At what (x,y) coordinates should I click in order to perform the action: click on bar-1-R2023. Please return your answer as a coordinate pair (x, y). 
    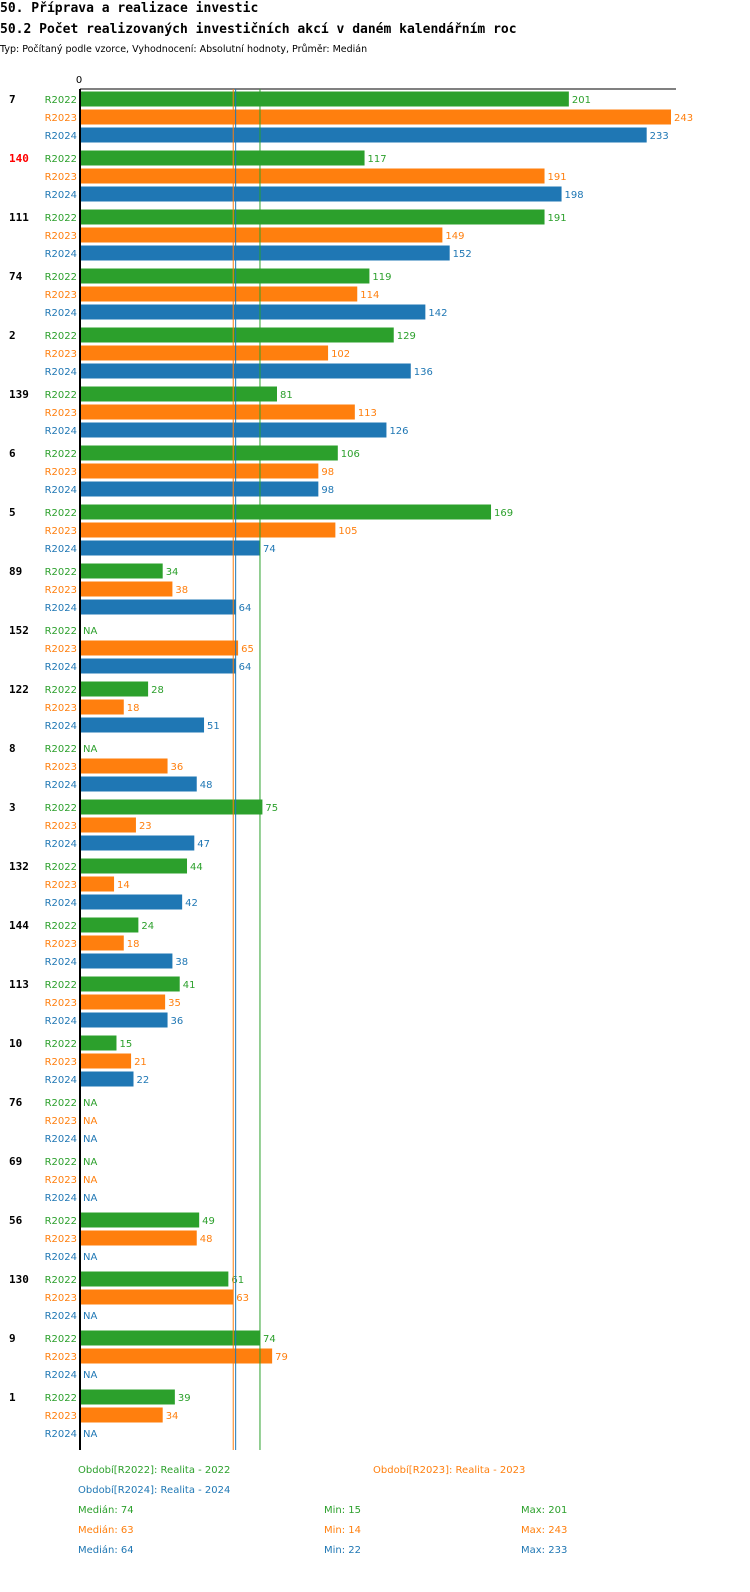
    Looking at the image, I should click on (121, 1415).